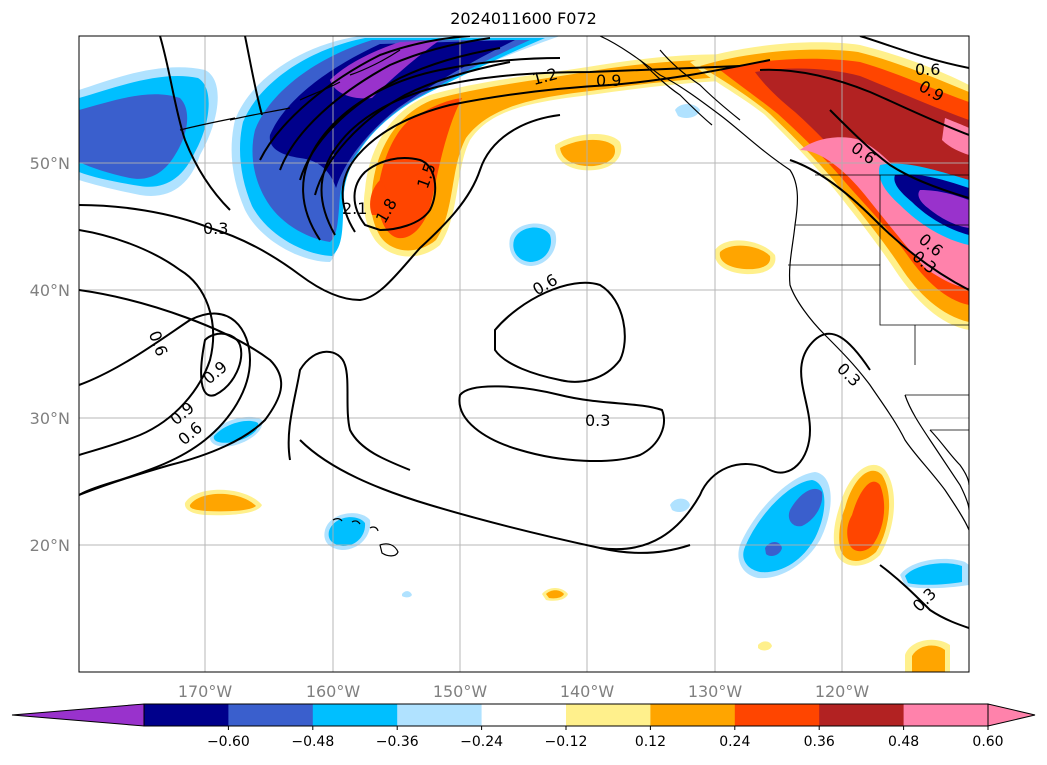 The image size is (1047, 765). I want to click on coastline-aleutians, so click(290, 90).